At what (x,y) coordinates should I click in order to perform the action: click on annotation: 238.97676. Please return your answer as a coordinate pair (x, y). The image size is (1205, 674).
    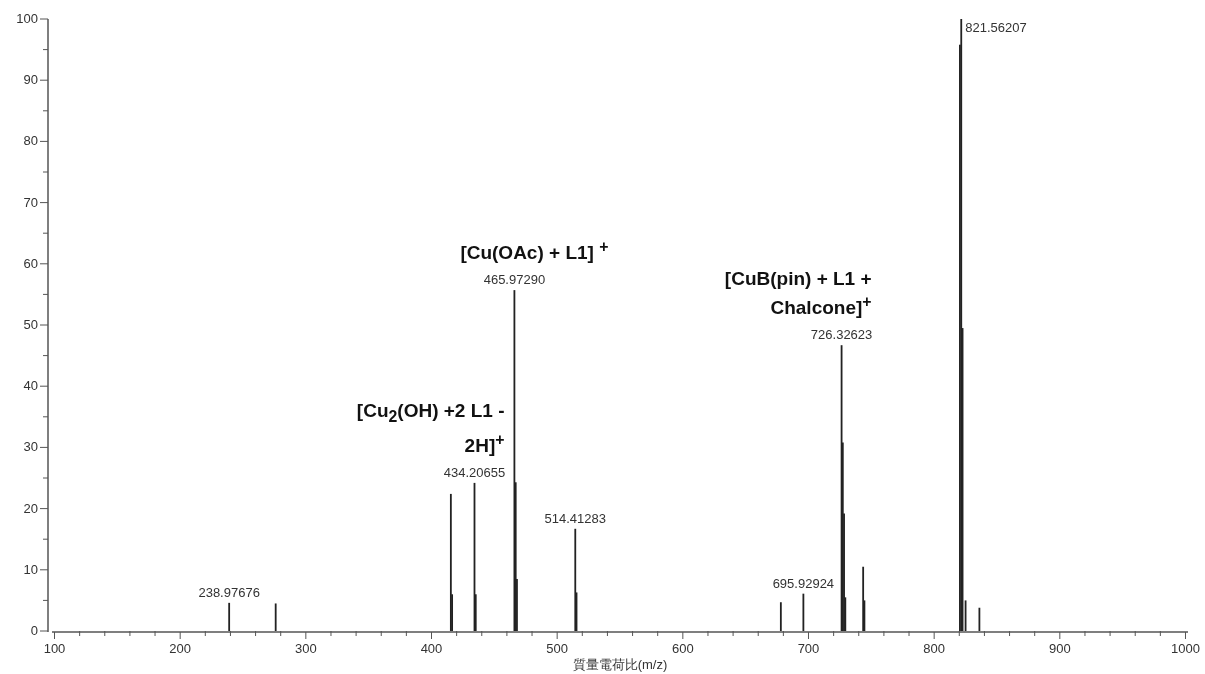
    Looking at the image, I should click on (229, 592).